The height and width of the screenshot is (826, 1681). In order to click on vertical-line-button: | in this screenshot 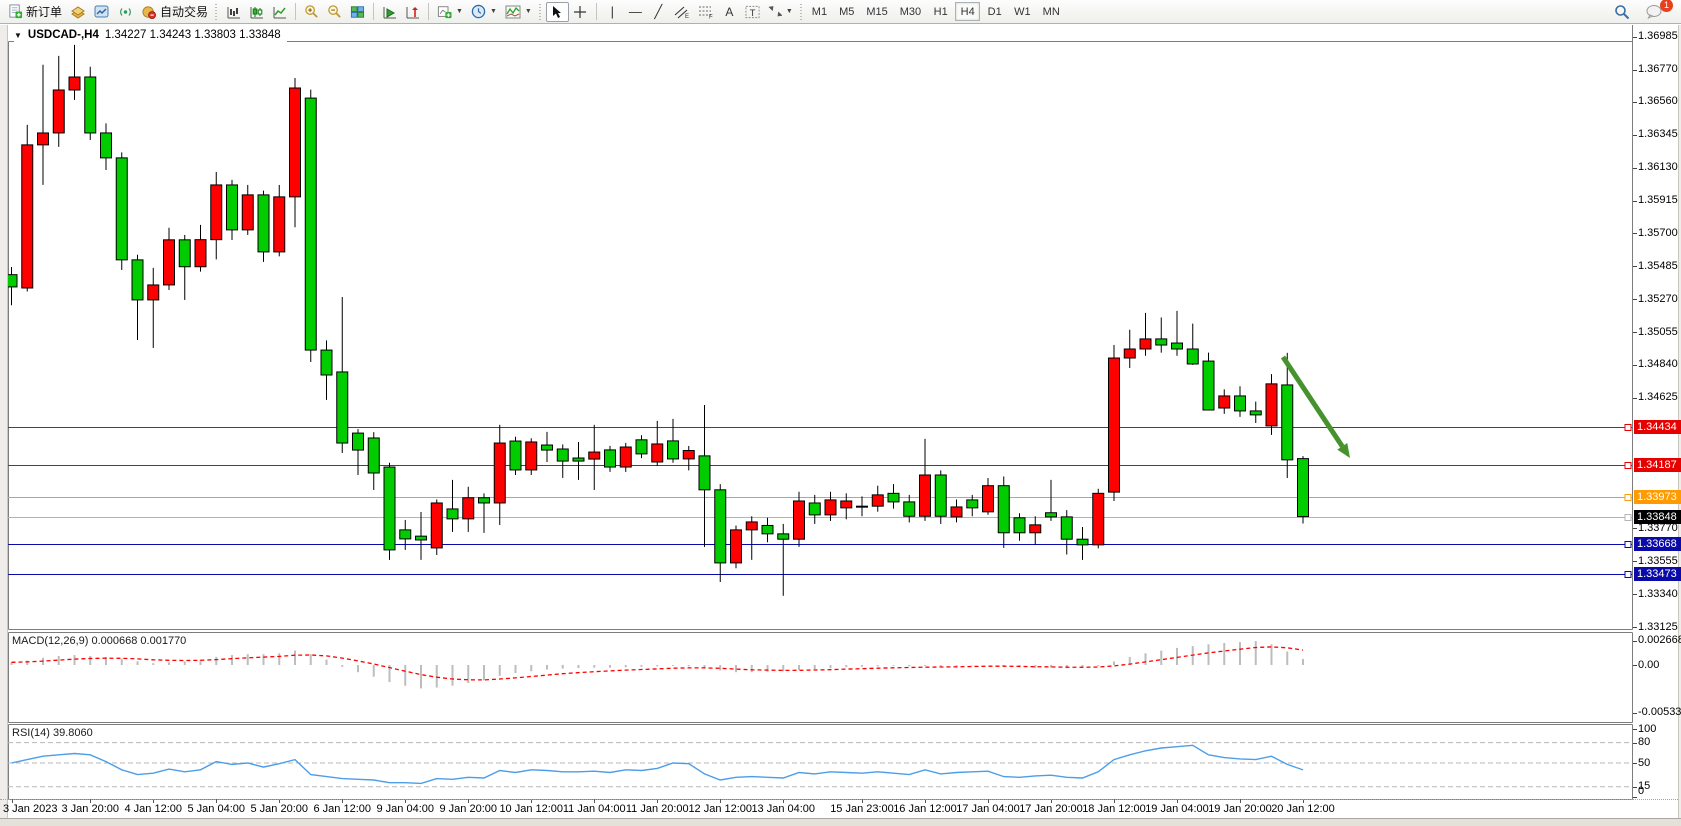, I will do `click(612, 12)`.